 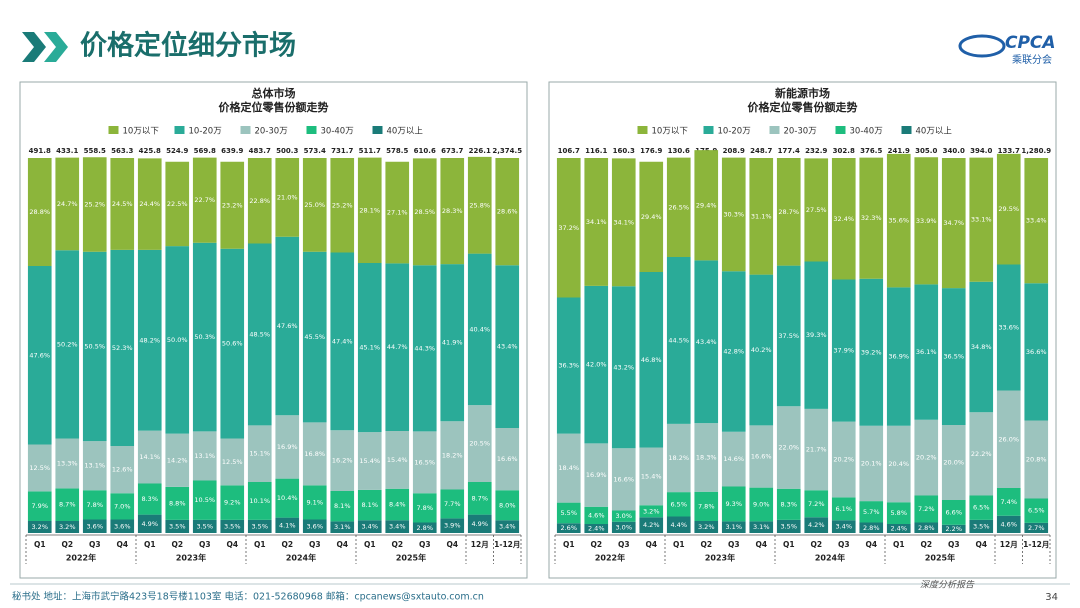 What do you see at coordinates (623, 479) in the screenshot?
I see `bar-value-label: 16.6%` at bounding box center [623, 479].